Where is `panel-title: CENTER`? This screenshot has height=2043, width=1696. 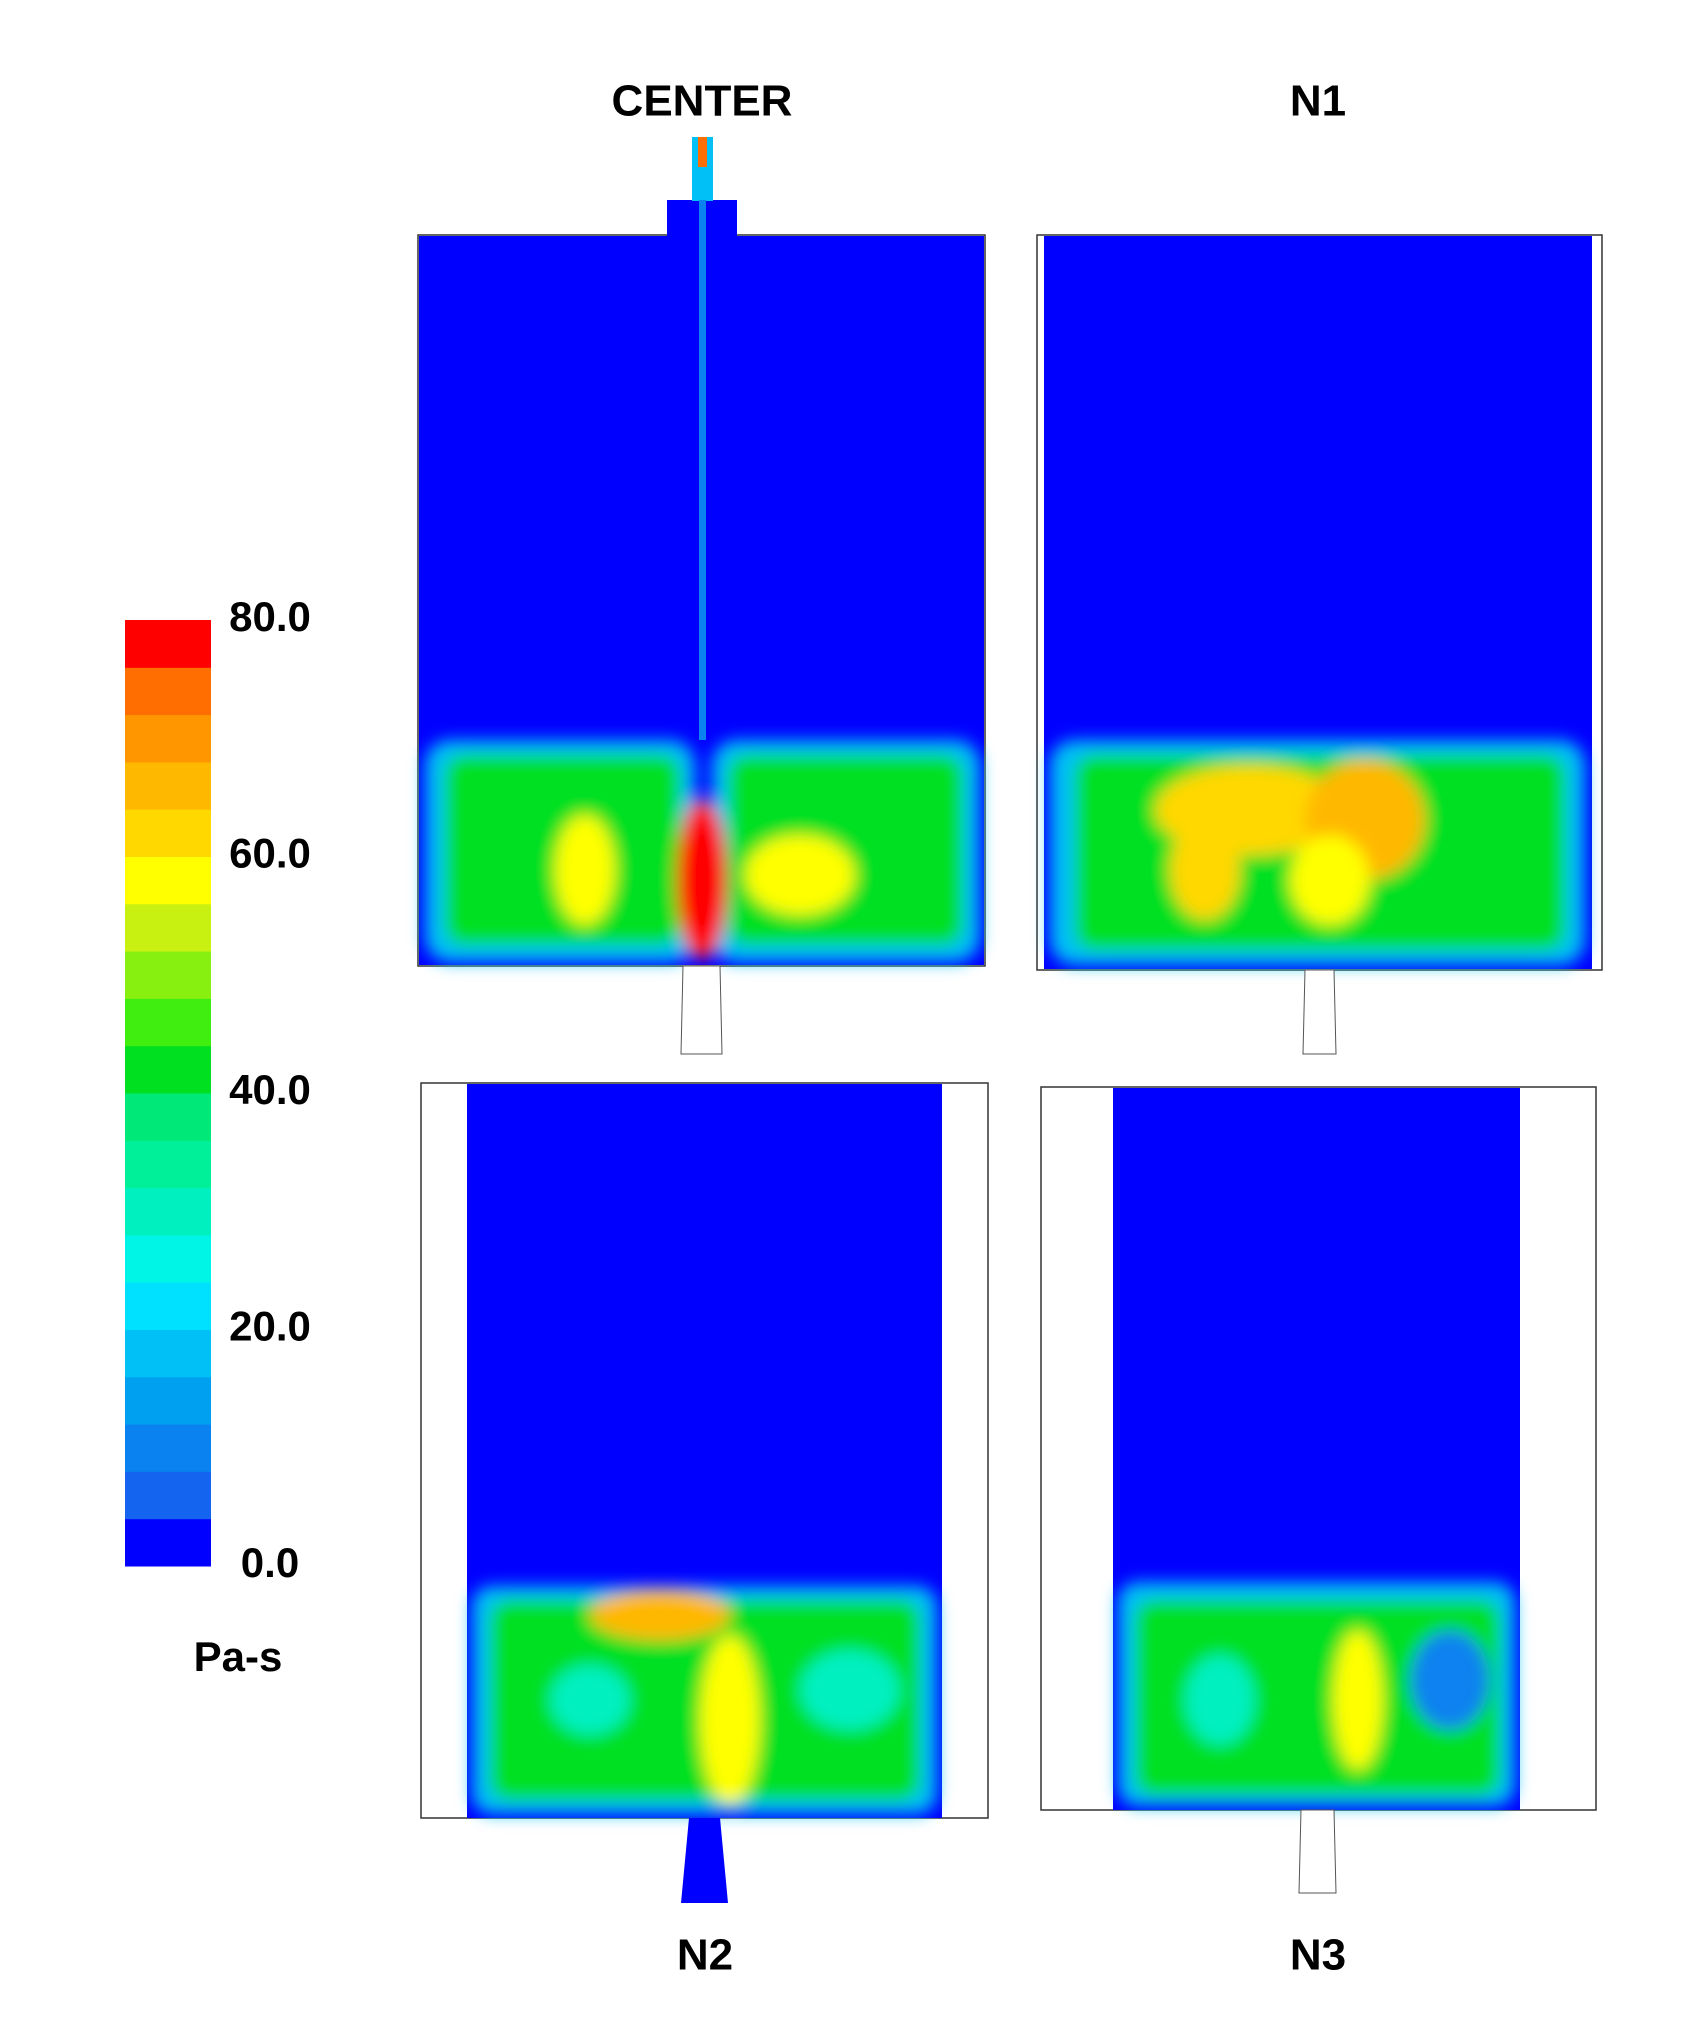
panel-title: CENTER is located at coordinates (702, 101).